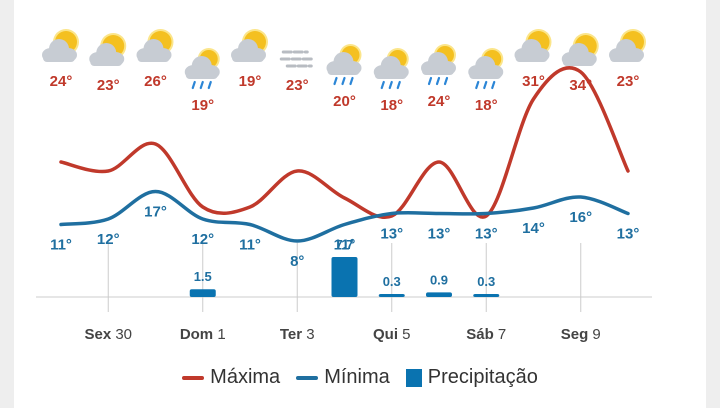 The image size is (720, 408). Describe the element at coordinates (196, 334) in the screenshot. I see `x-tick-weekday: Dom` at that location.